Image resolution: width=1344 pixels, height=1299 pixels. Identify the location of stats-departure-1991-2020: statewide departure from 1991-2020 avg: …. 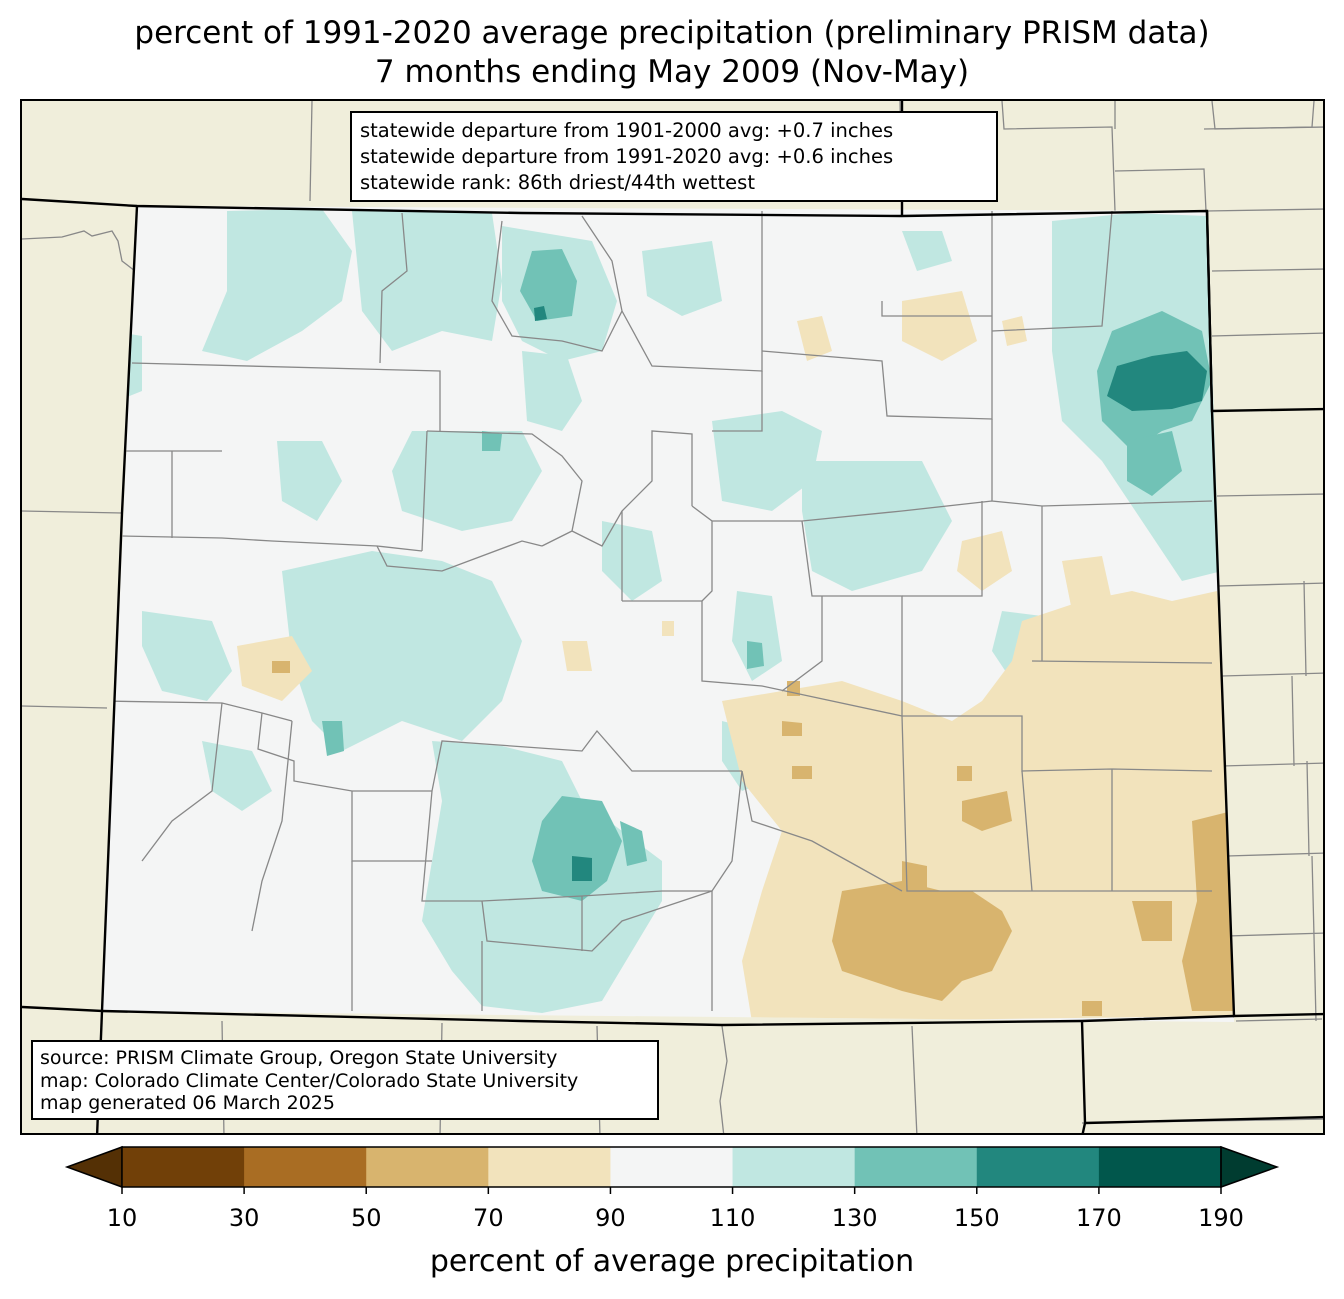
(627, 156).